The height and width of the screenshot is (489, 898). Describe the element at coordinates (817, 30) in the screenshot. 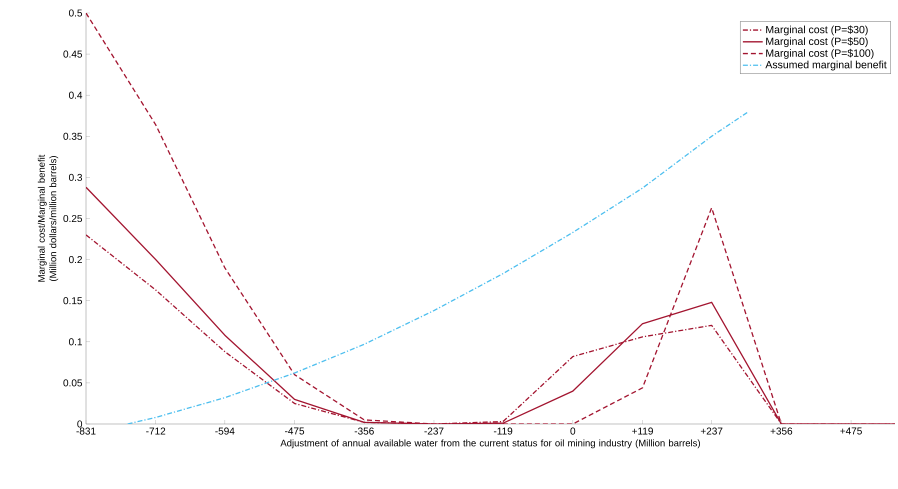

I see `legend-label: Marginal cost (P=$30)` at that location.